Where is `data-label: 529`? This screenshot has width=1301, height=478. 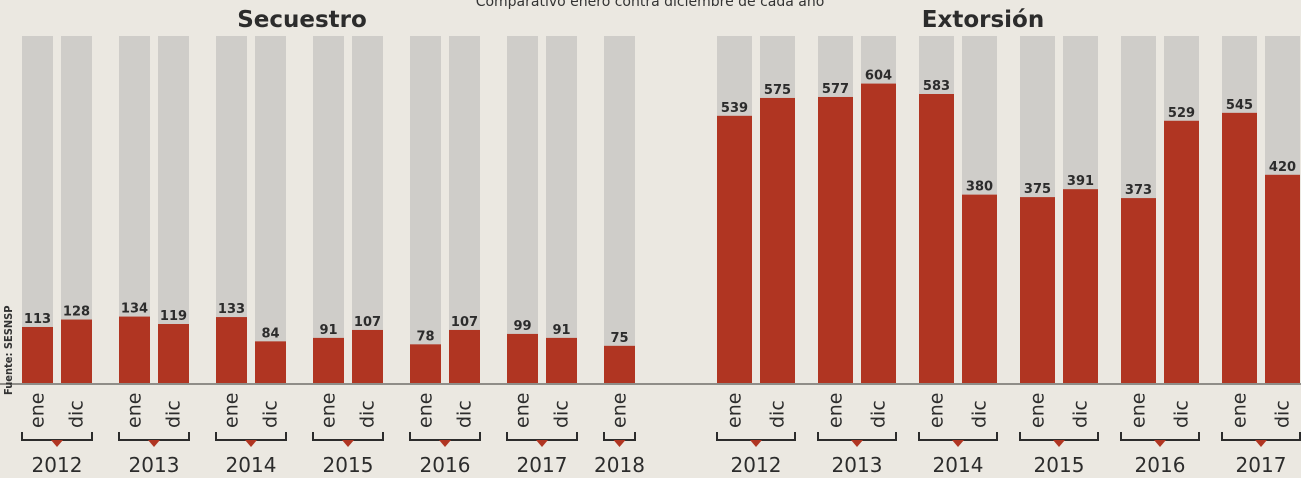 data-label: 529 is located at coordinates (1181, 113).